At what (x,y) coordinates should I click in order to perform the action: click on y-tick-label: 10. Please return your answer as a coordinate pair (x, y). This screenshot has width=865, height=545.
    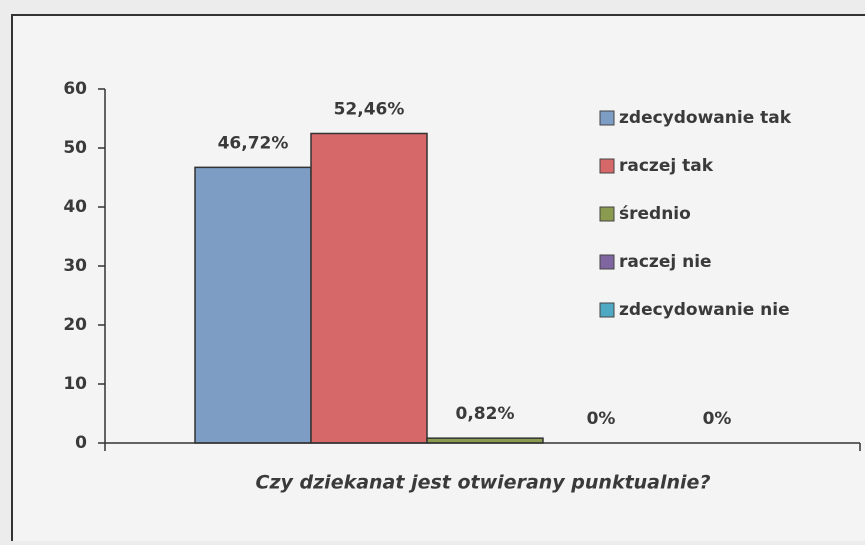
    Looking at the image, I should click on (75, 384).